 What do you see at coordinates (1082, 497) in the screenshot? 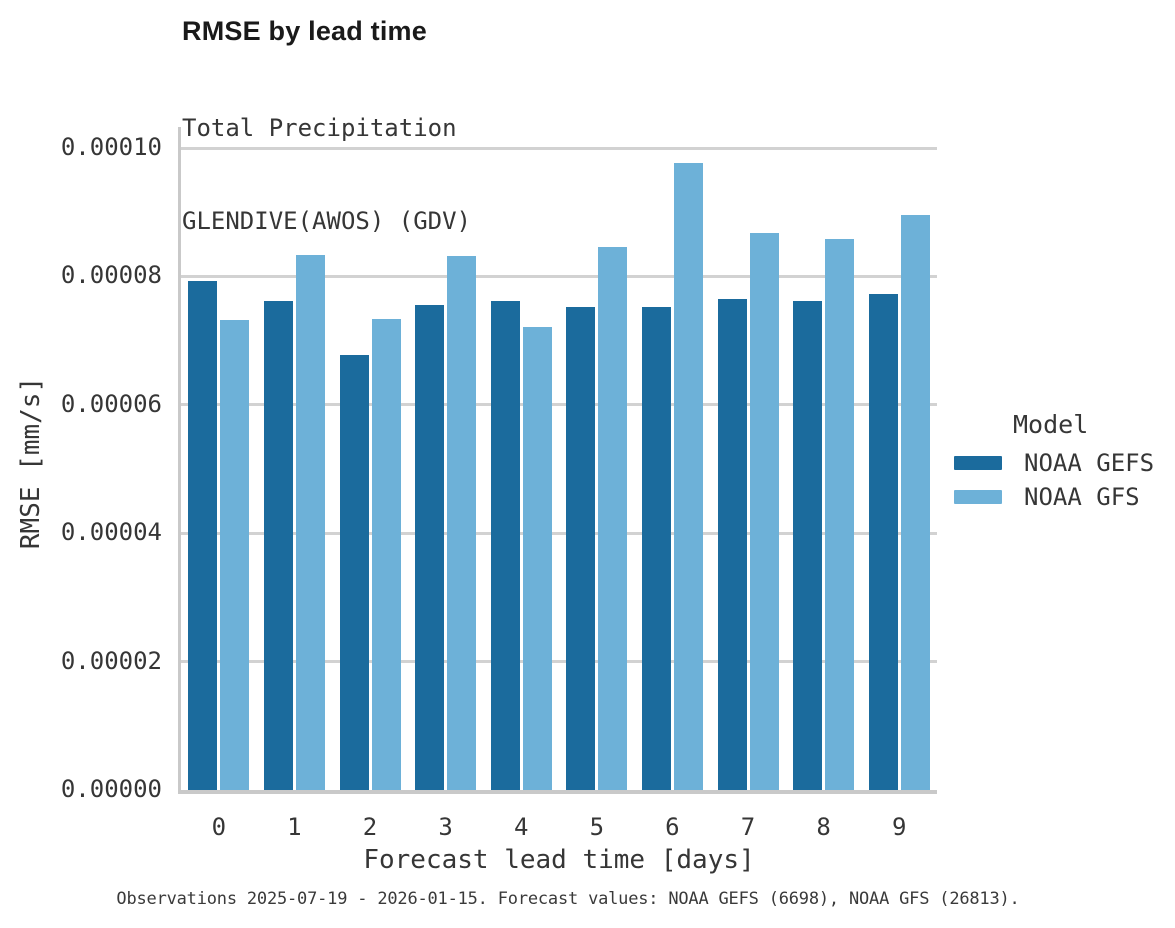
I see `legend-label: NOAA GFS` at bounding box center [1082, 497].